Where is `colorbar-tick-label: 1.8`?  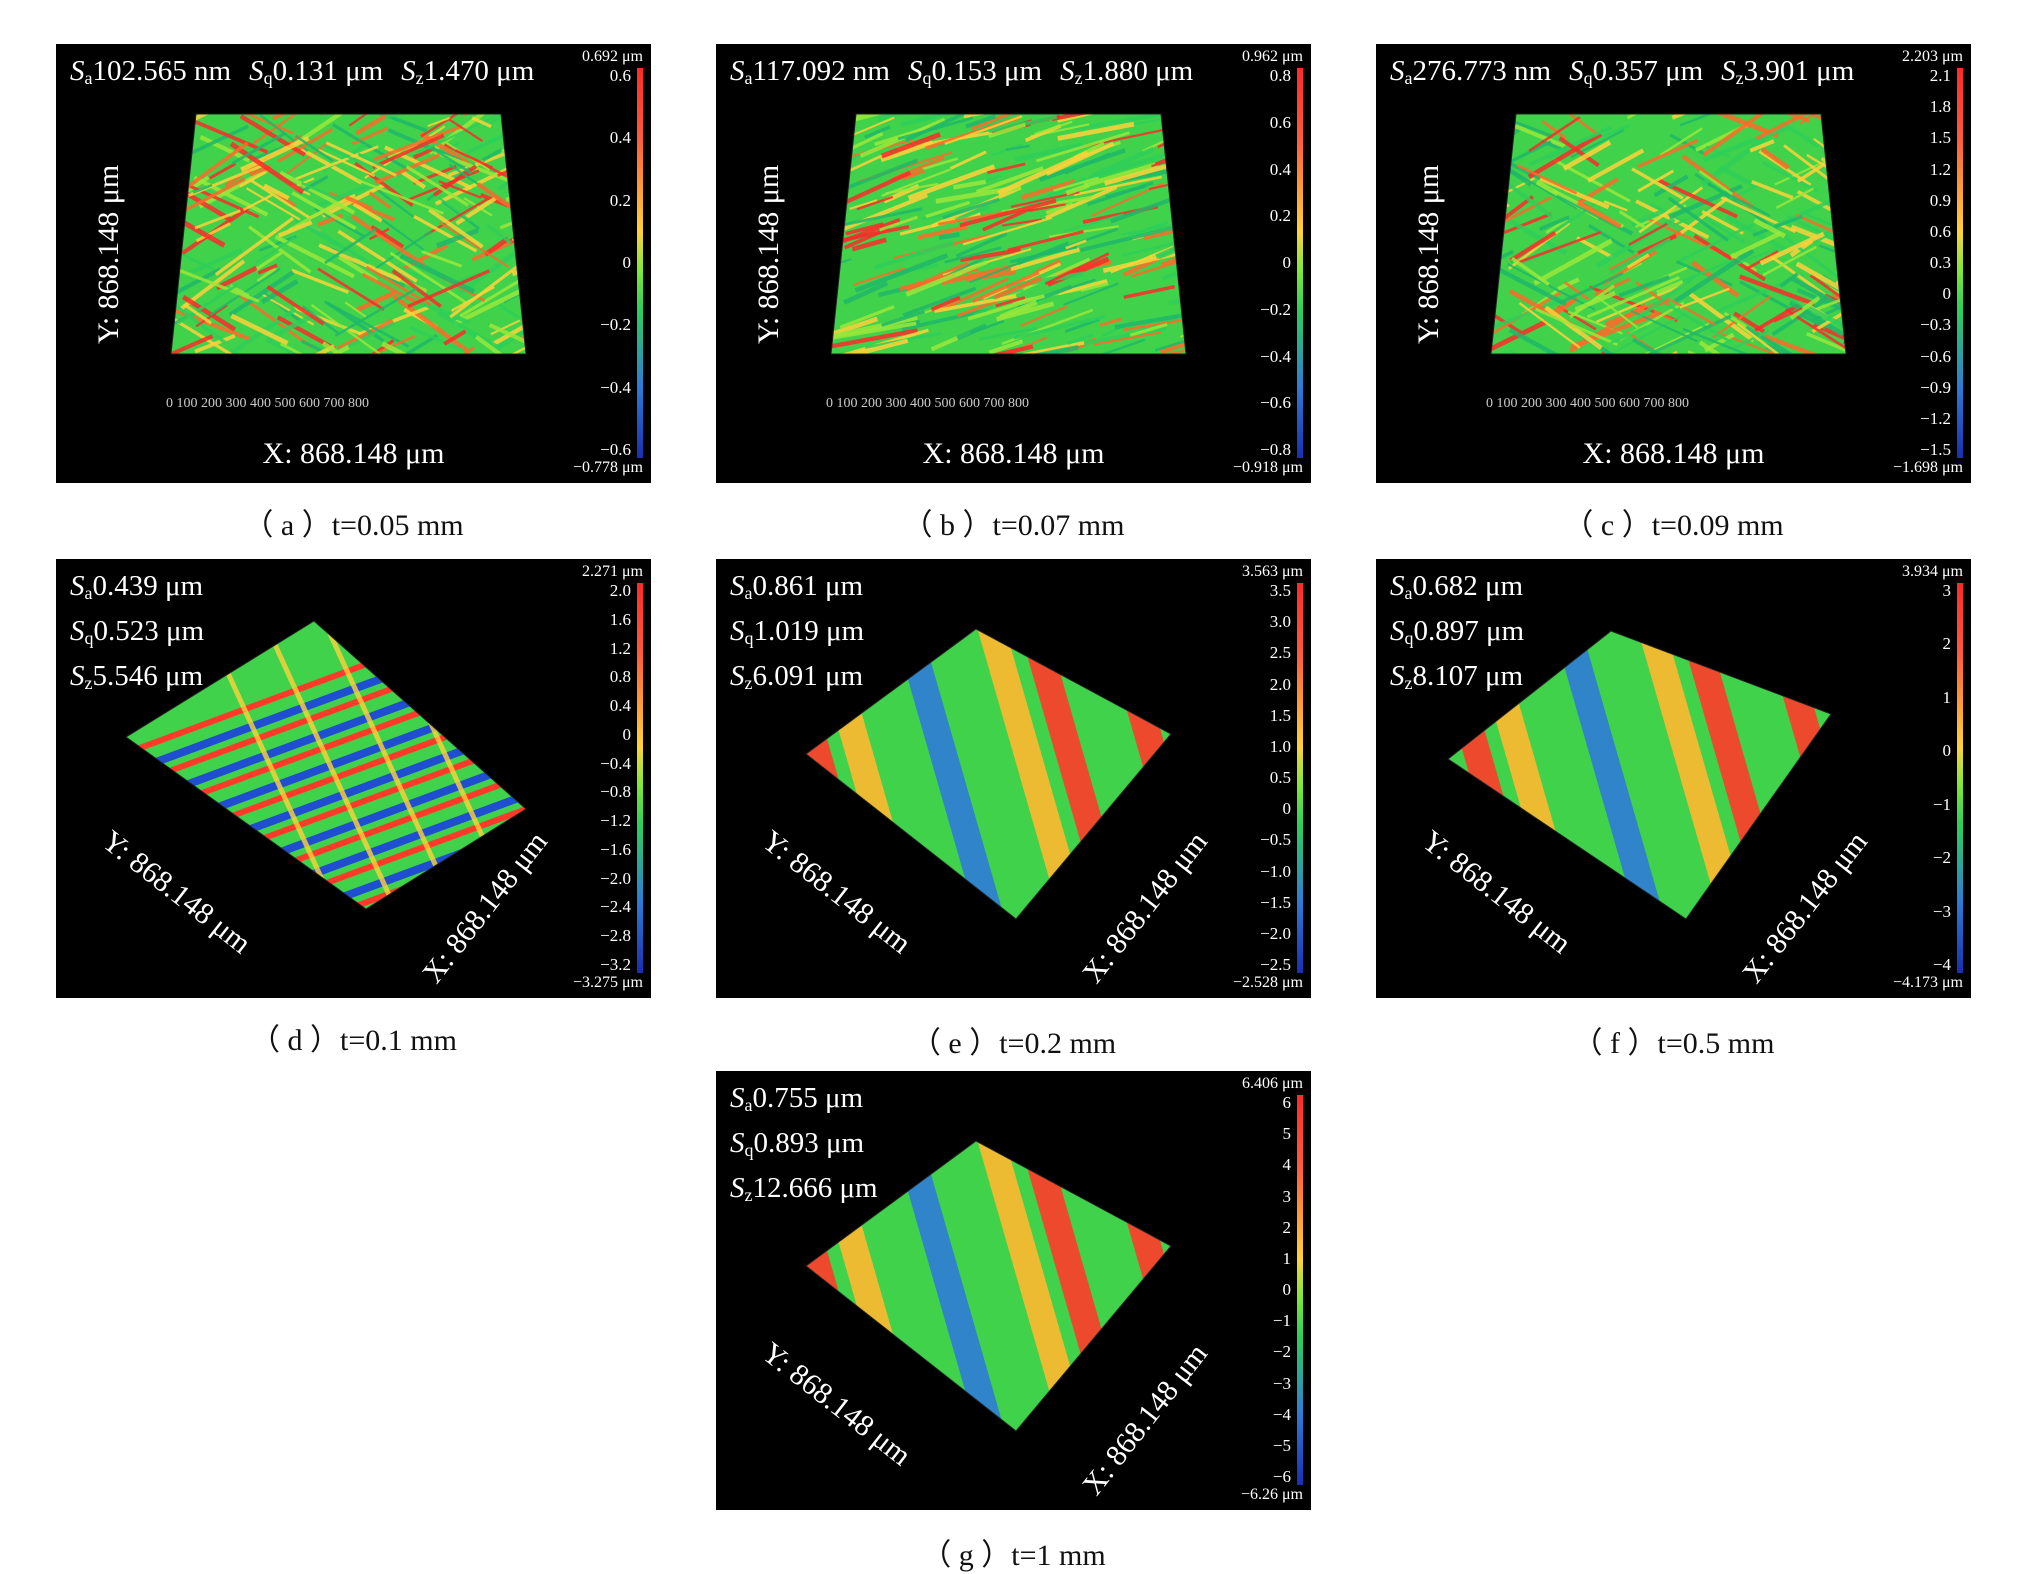 colorbar-tick-label: 1.8 is located at coordinates (1940, 107).